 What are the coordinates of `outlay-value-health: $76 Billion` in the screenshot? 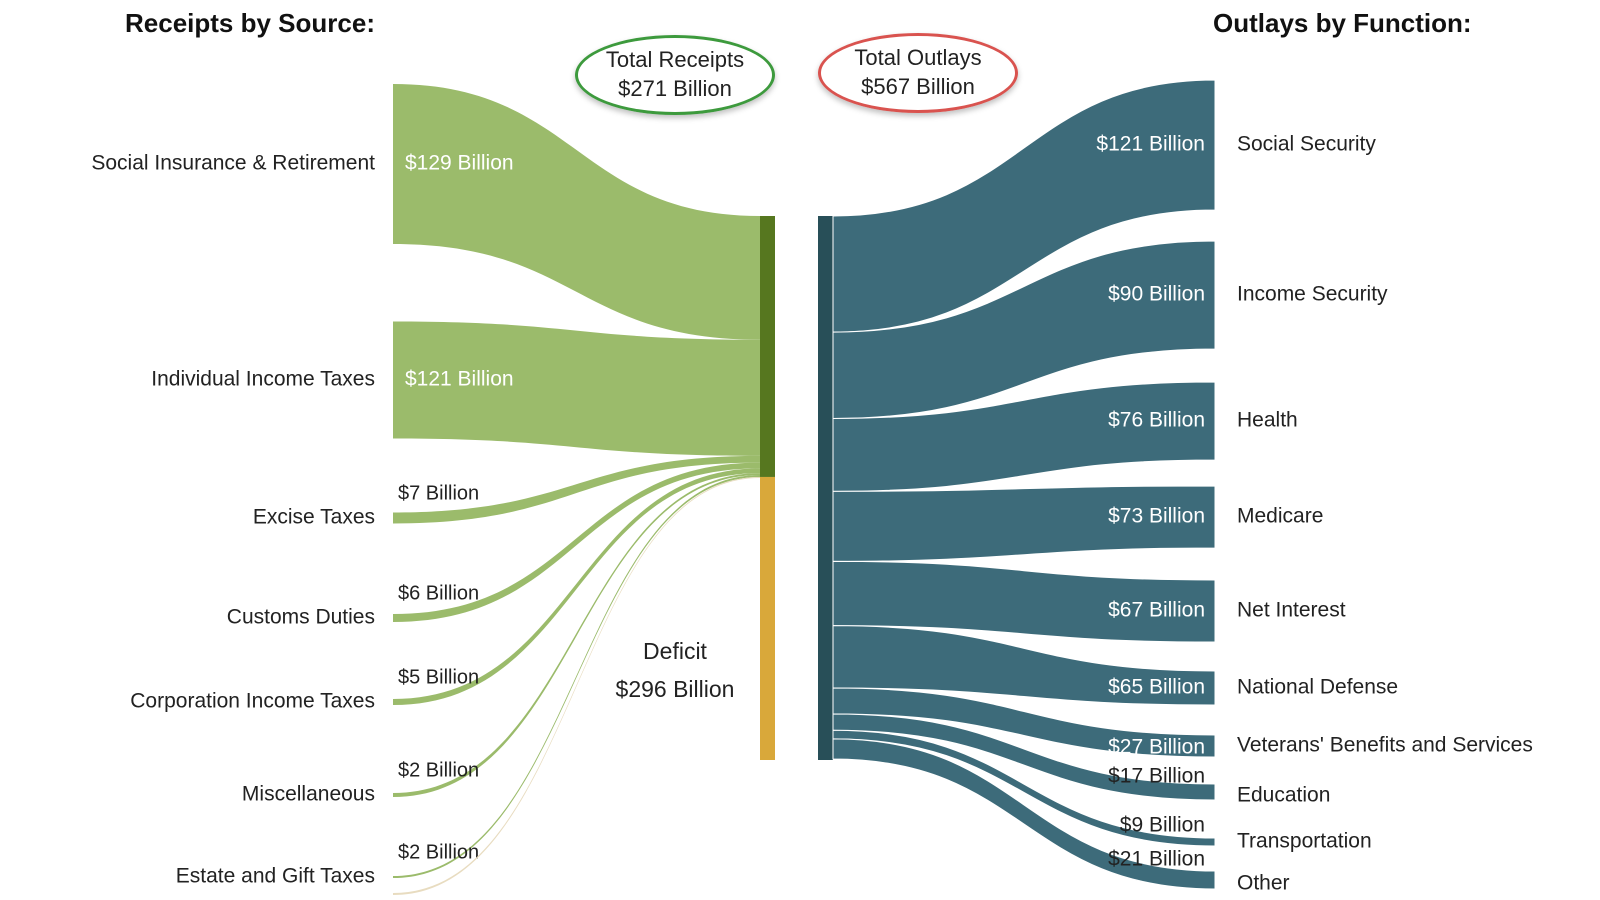 It's located at (1156, 420).